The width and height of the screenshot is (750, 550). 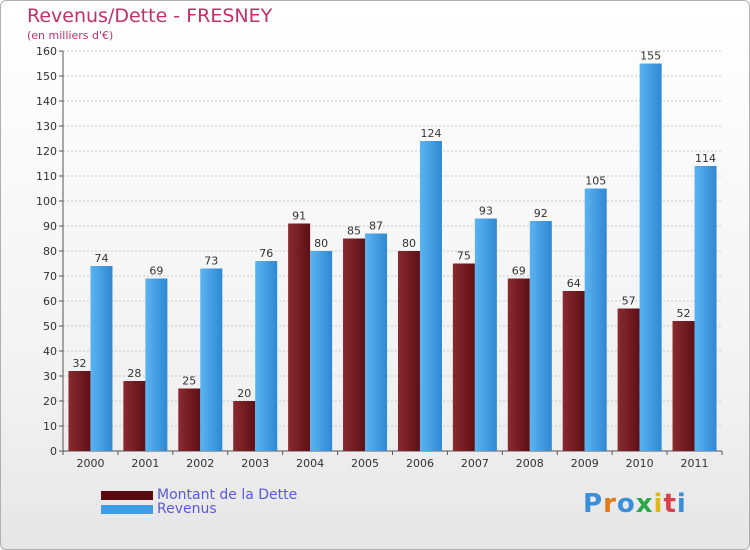 I want to click on y-tick-label: 10, so click(x=50, y=426).